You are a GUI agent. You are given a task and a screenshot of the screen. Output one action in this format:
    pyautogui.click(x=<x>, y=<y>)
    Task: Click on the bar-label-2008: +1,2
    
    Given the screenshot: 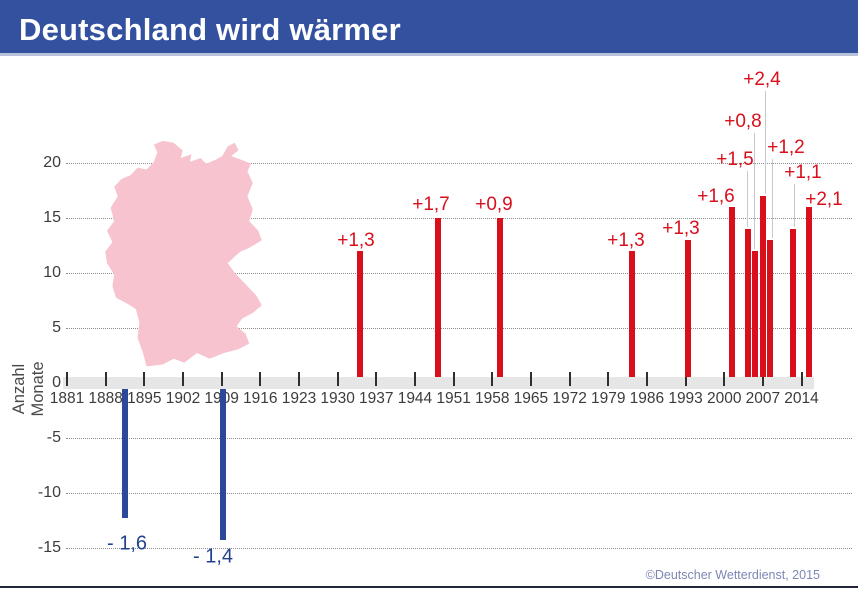 What is the action you would take?
    pyautogui.click(x=786, y=147)
    